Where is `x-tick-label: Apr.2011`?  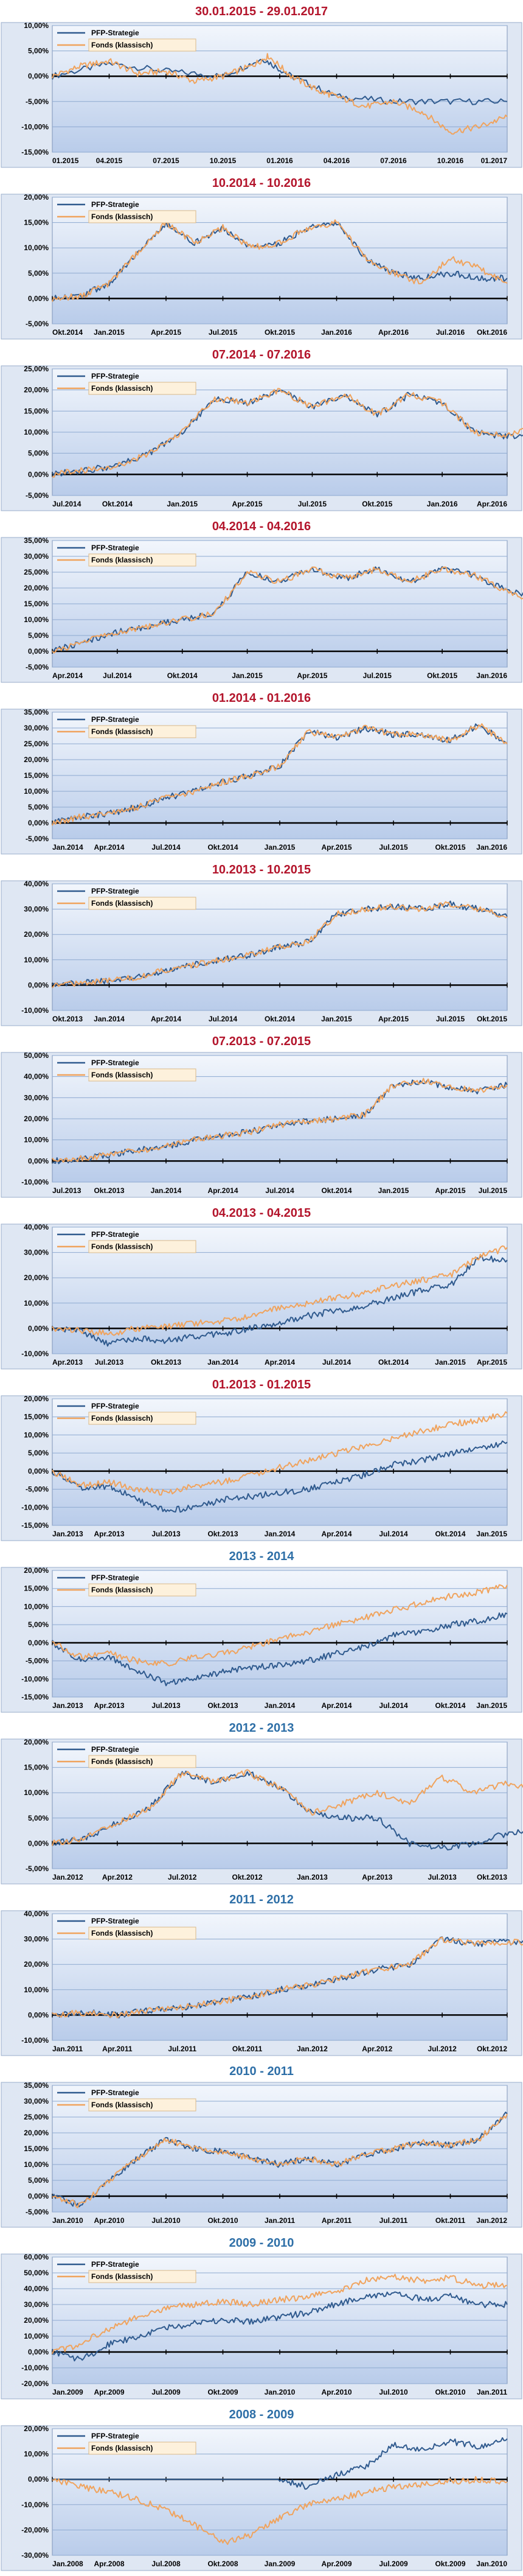
x-tick-label: Apr.2011 is located at coordinates (117, 2049).